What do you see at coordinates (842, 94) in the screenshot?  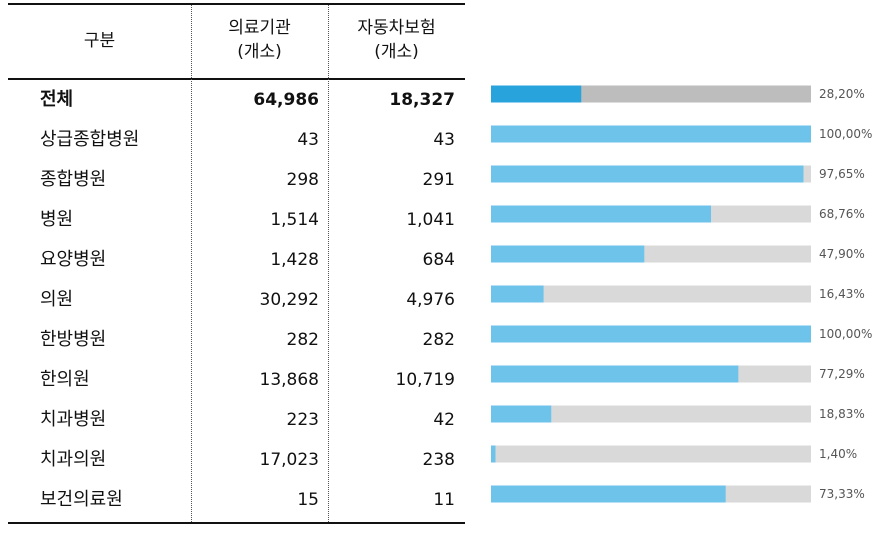 I see `bar-value-label: 28,20%` at bounding box center [842, 94].